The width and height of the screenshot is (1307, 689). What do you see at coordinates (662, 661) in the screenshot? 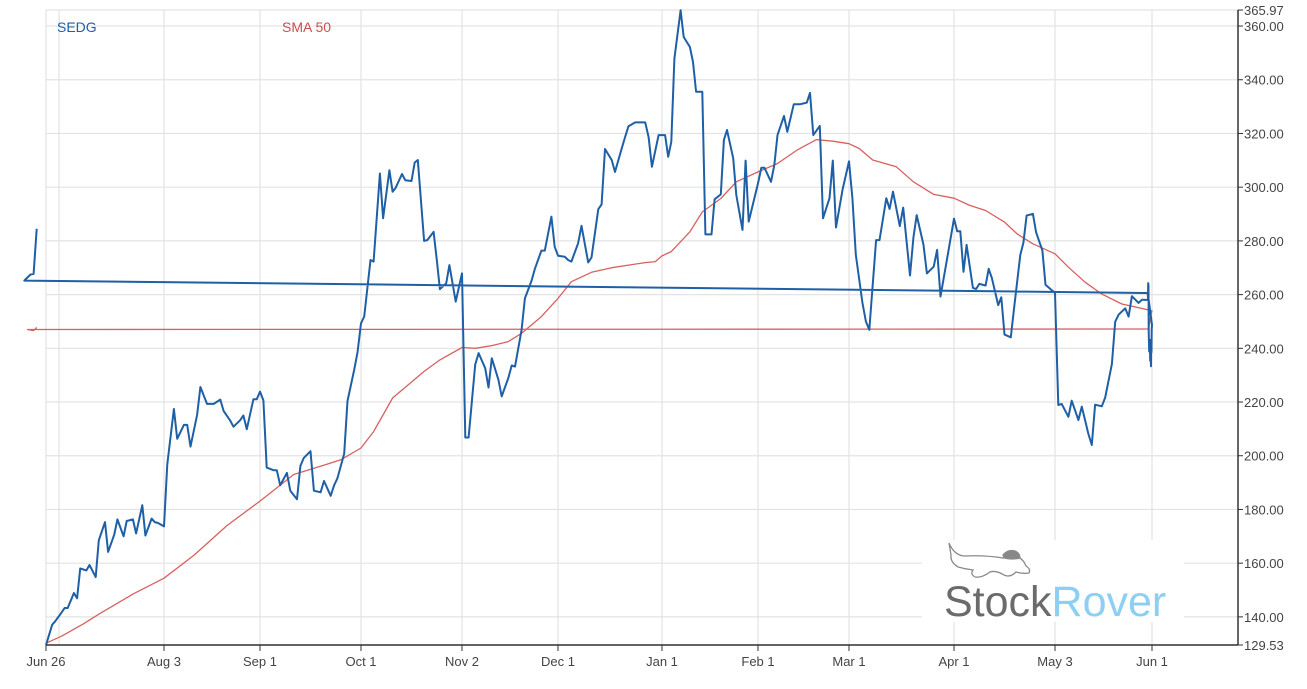
I see `x-tick-label: Jan 1` at bounding box center [662, 661].